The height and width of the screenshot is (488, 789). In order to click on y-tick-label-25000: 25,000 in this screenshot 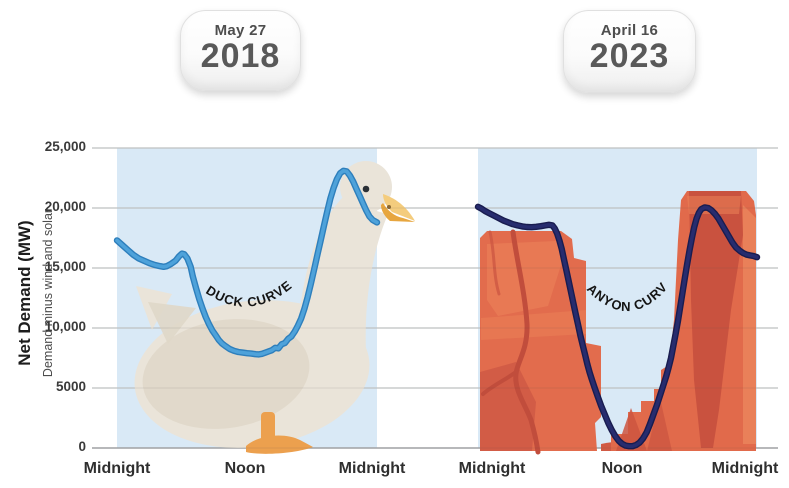, I will do `click(65, 146)`.